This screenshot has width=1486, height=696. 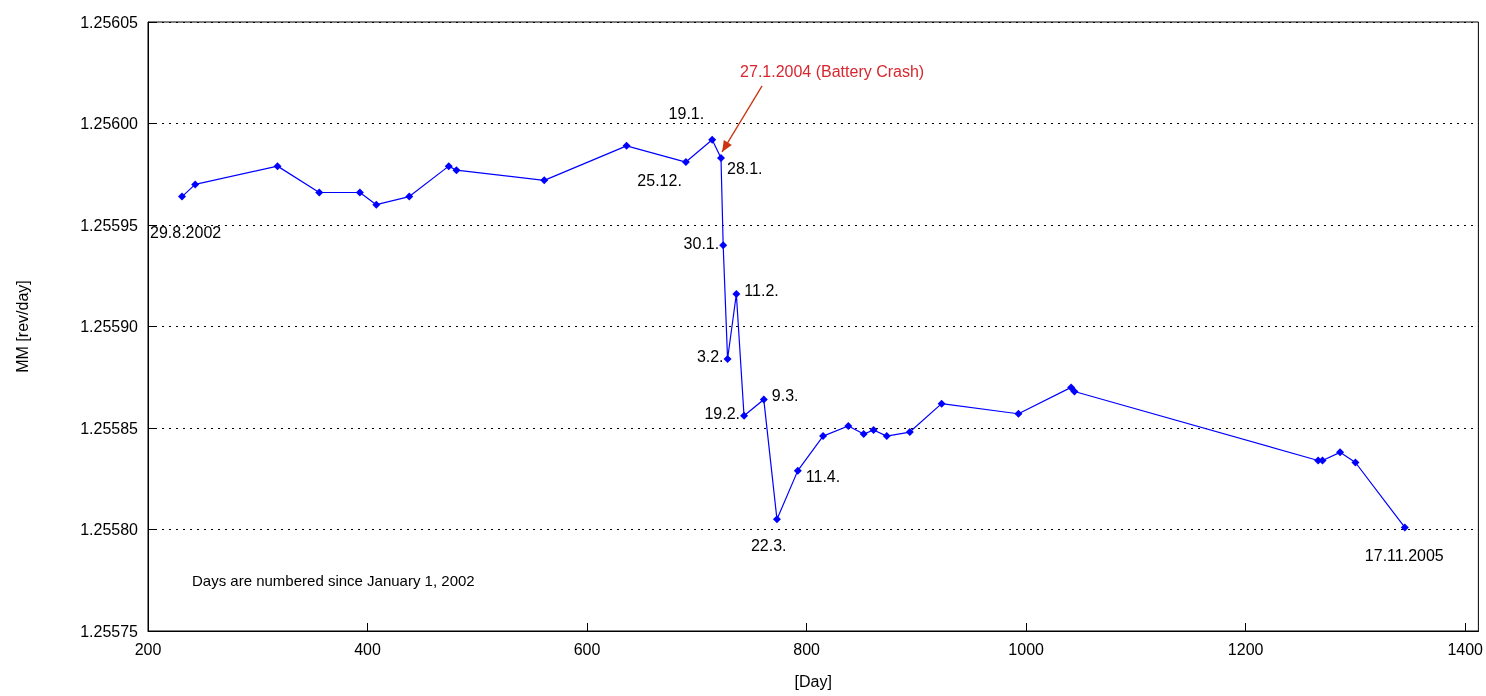 What do you see at coordinates (1404, 555) in the screenshot?
I see `annotation: 17.11.2005` at bounding box center [1404, 555].